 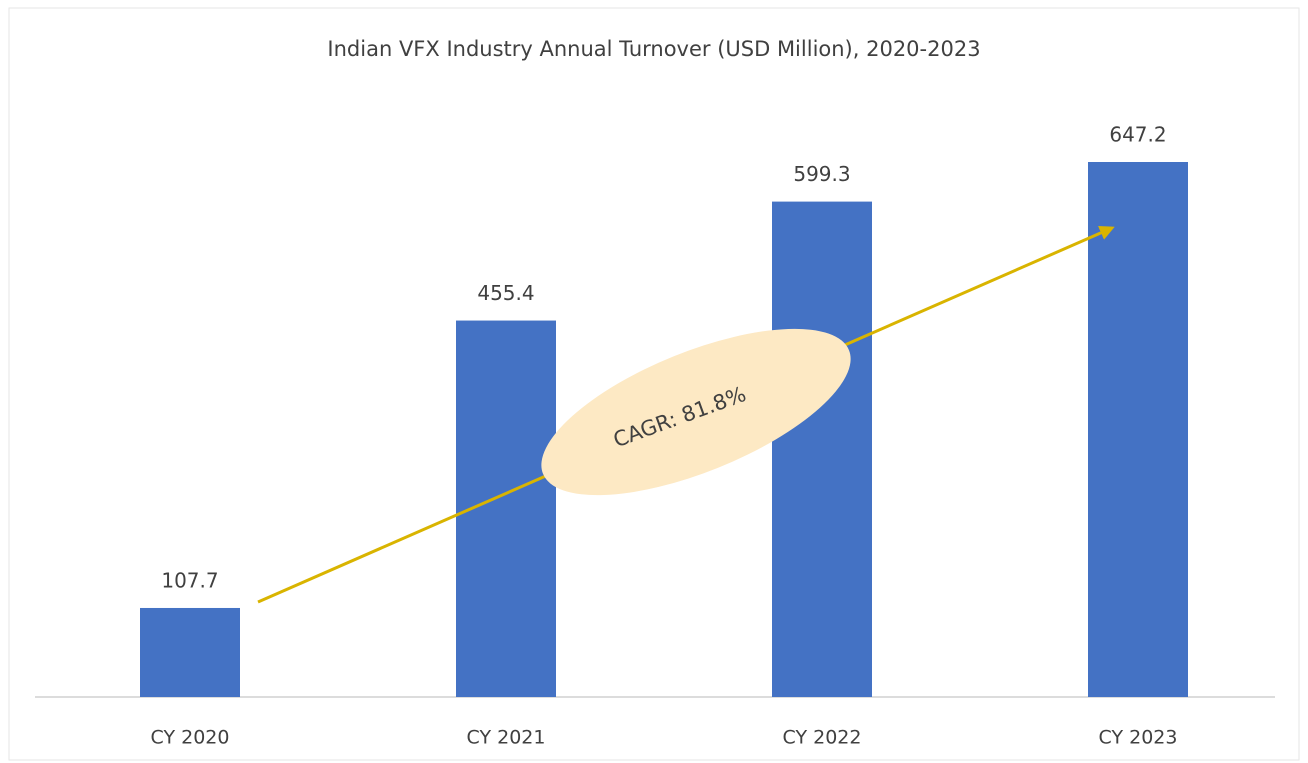 I want to click on x-tick-label: CY 2022, so click(x=822, y=738).